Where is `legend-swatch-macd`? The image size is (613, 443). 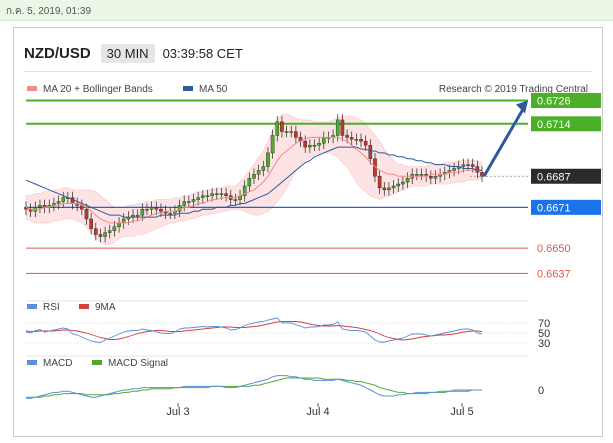 legend-swatch-macd is located at coordinates (32, 362).